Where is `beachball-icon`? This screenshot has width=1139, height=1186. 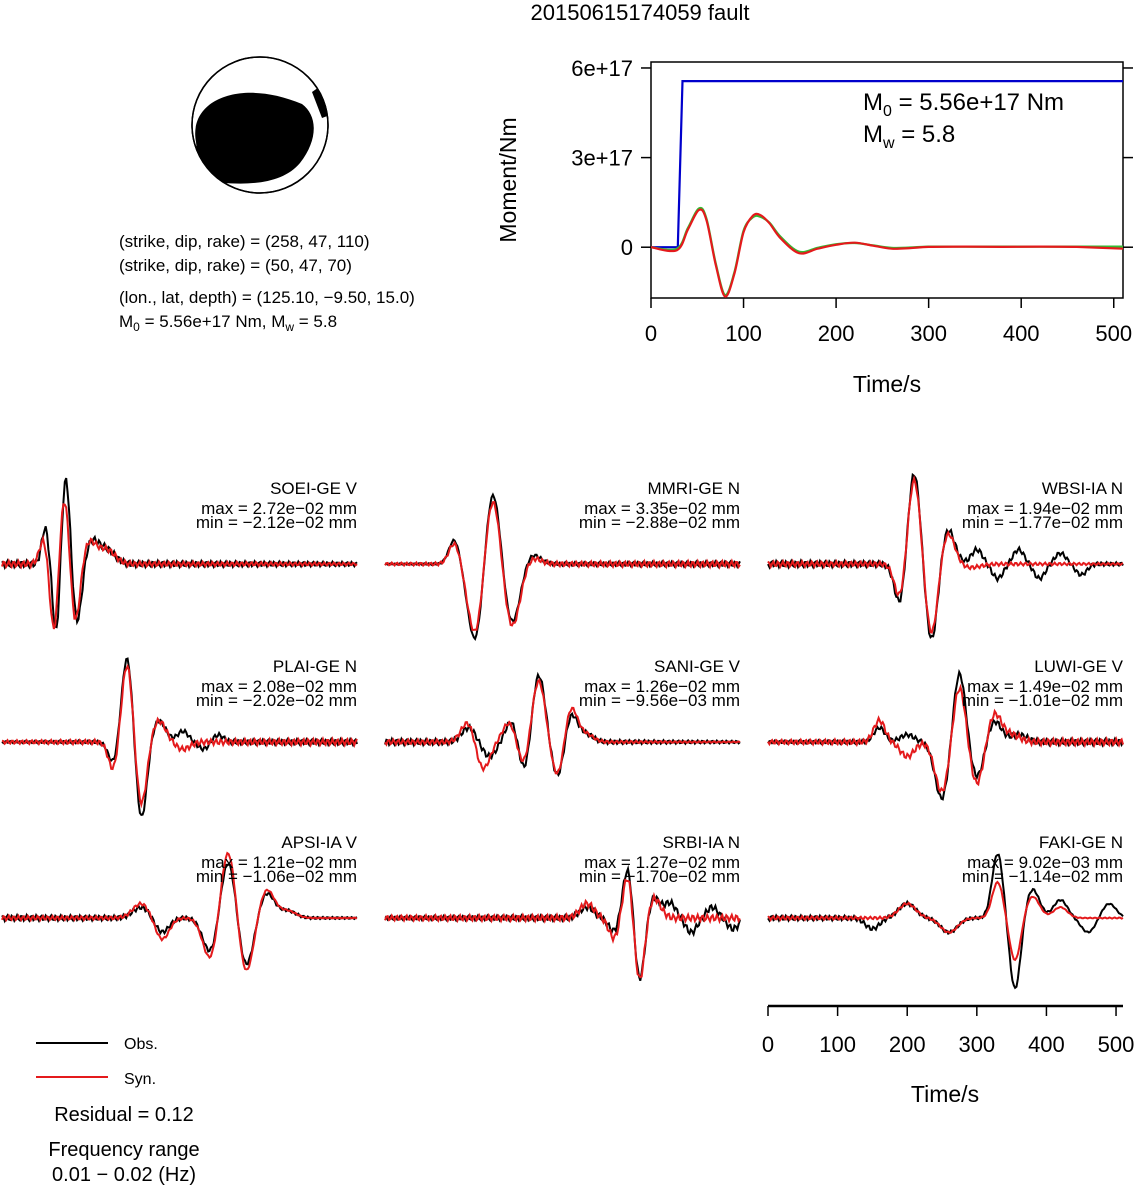
beachball-icon is located at coordinates (260, 125).